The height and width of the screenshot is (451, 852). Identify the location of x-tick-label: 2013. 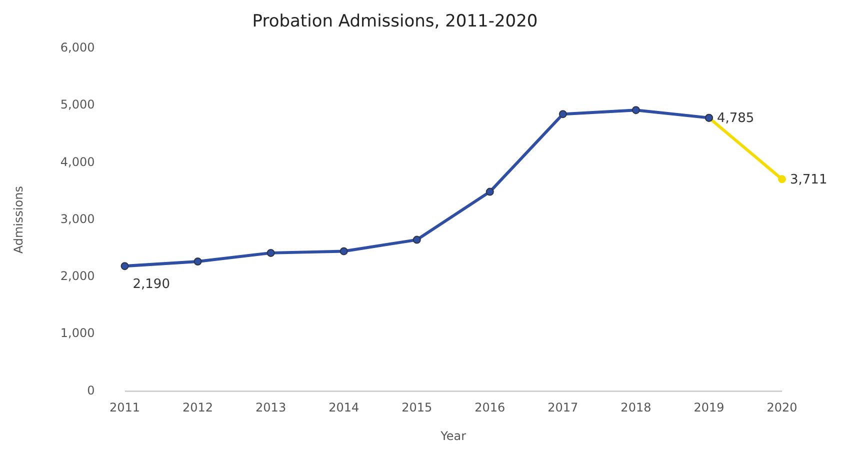
(271, 407).